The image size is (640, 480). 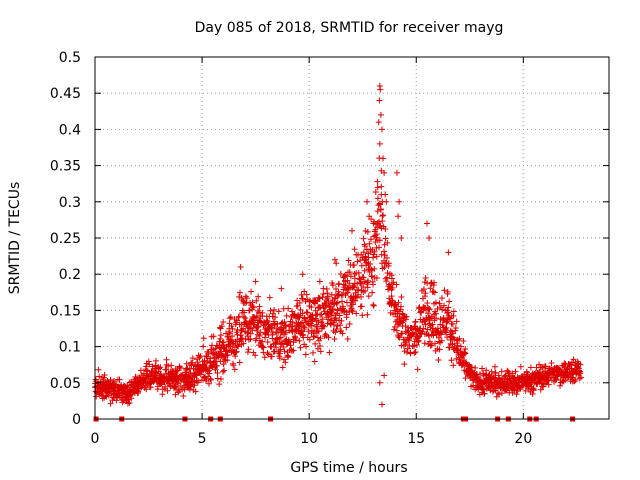 What do you see at coordinates (65, 311) in the screenshot?
I see `y-tick-label: 0.15` at bounding box center [65, 311].